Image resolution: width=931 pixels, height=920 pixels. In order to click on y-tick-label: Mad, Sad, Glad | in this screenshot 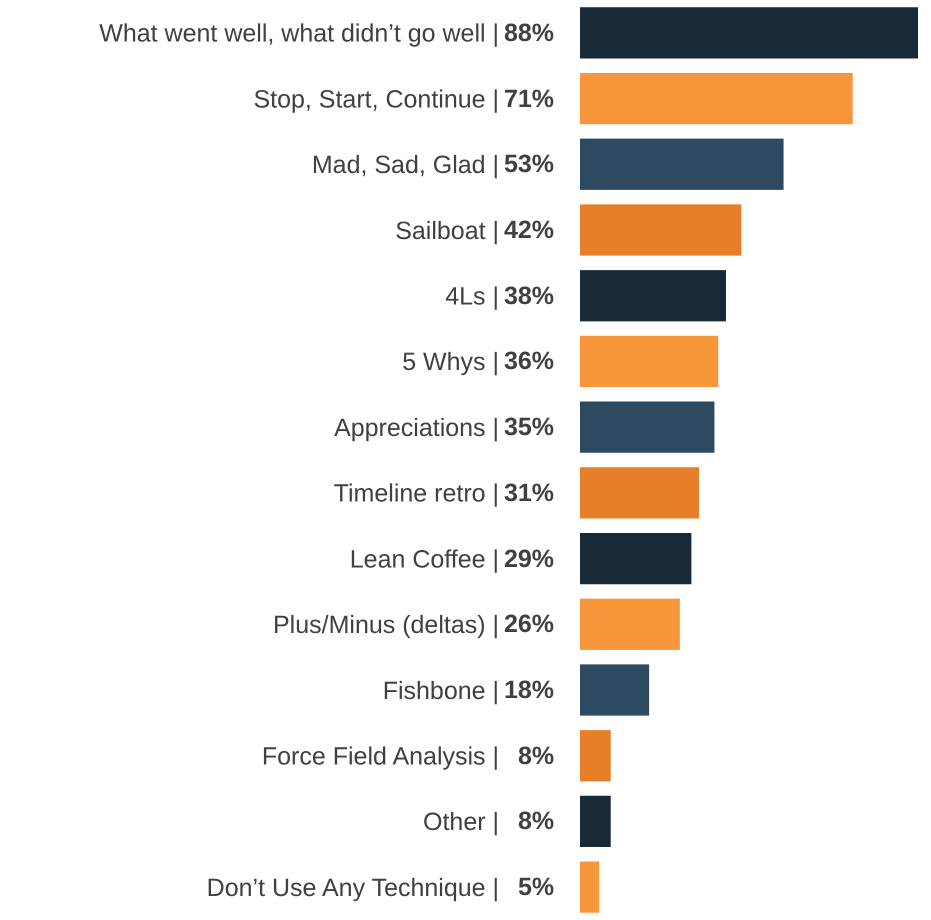, I will do `click(405, 165)`.